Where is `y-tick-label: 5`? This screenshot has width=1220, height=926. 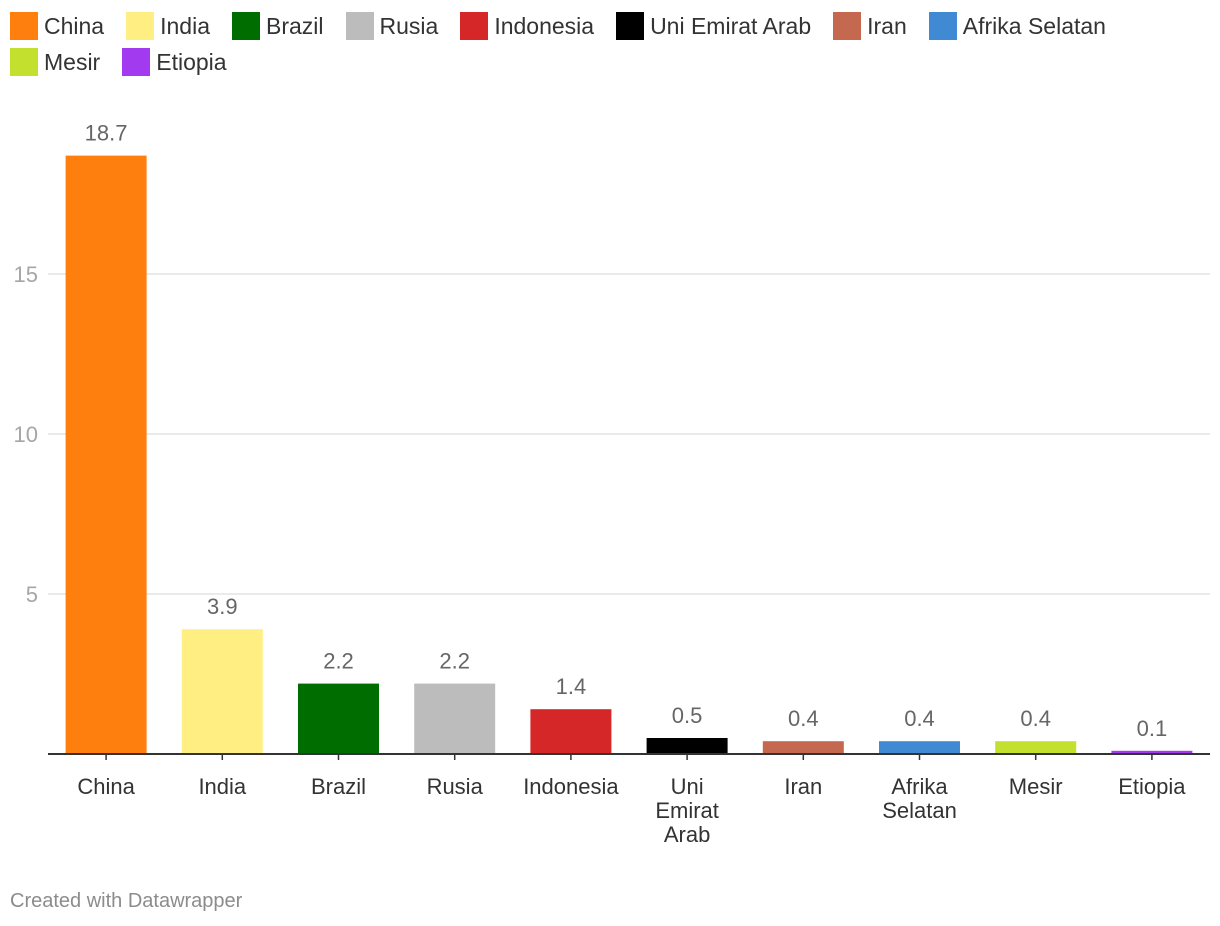 y-tick-label: 5 is located at coordinates (32, 594).